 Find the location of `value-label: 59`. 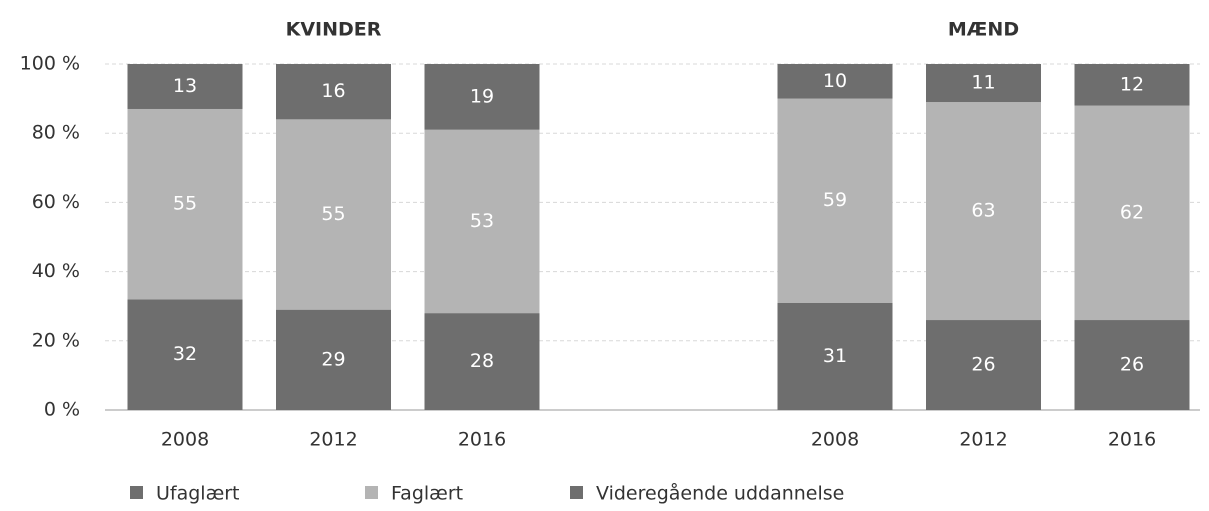

value-label: 59 is located at coordinates (835, 200).